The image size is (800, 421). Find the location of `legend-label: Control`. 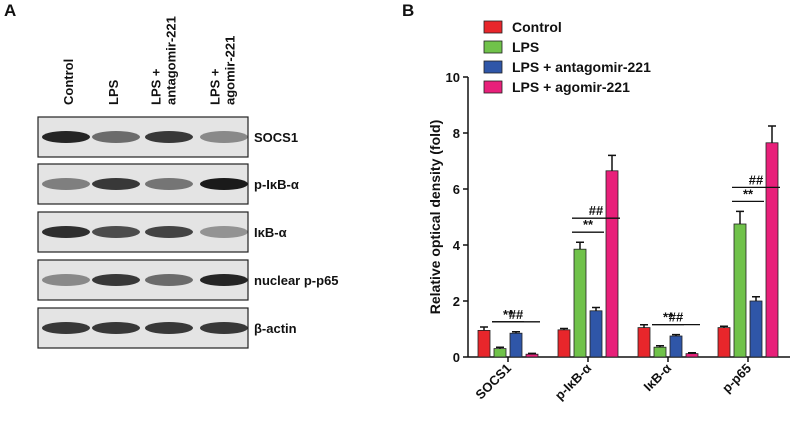

legend-label: Control is located at coordinates (537, 27).